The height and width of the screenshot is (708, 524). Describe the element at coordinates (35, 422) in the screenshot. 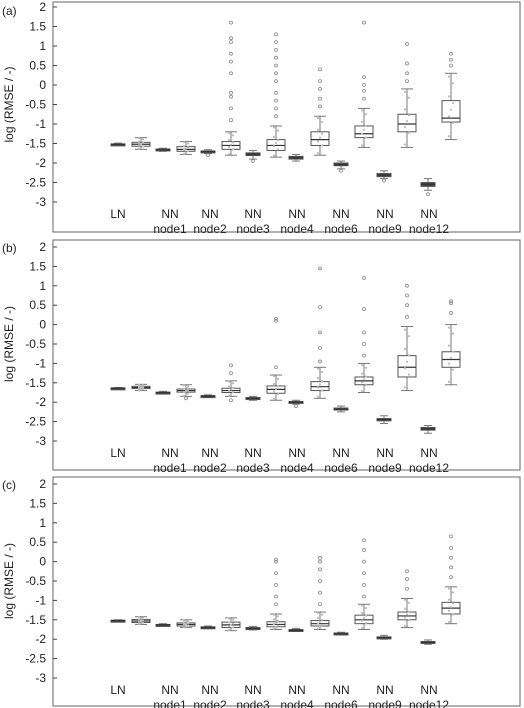

I see `y-tick-label: -2.5` at that location.